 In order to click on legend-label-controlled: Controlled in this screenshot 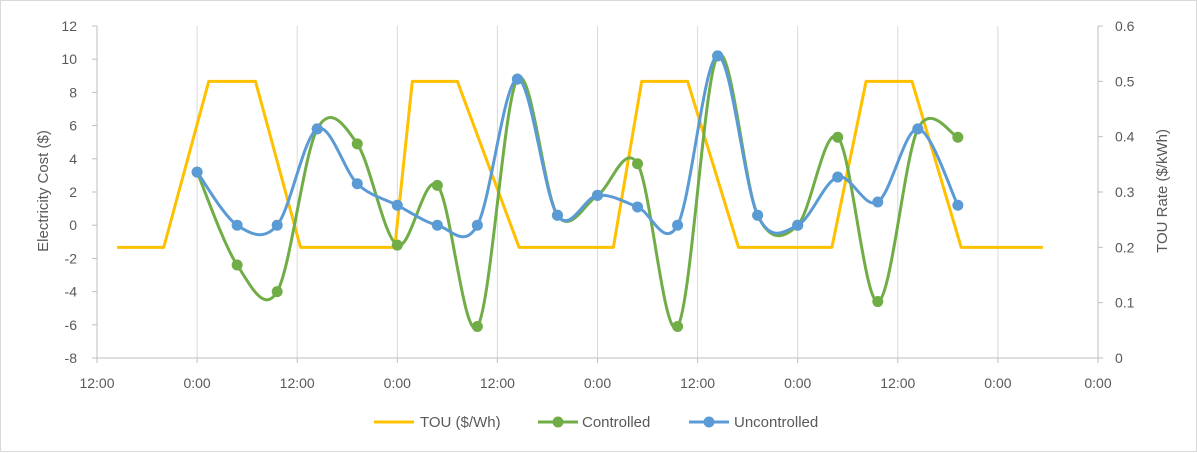, I will do `click(616, 422)`.